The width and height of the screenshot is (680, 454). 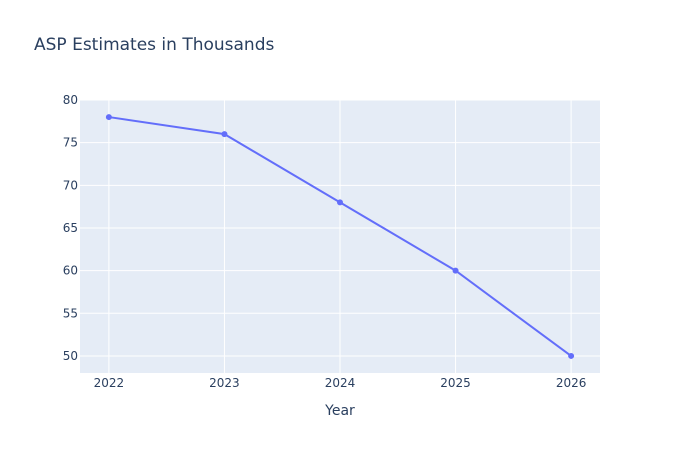 I want to click on y-tick-label: 65, so click(x=70, y=228).